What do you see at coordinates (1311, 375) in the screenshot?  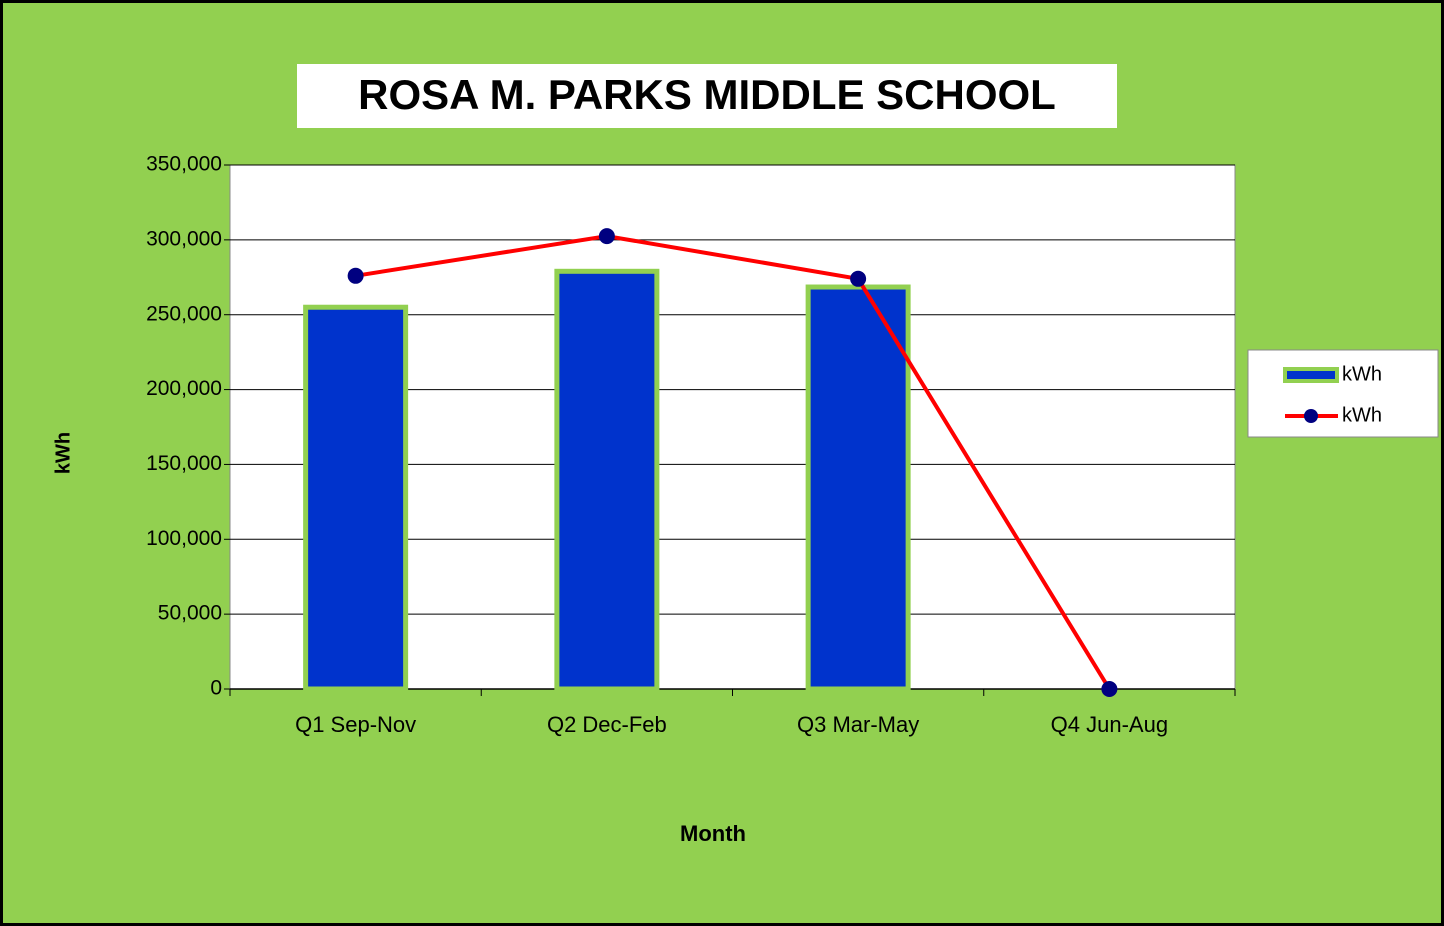 I see `legend-swatch` at bounding box center [1311, 375].